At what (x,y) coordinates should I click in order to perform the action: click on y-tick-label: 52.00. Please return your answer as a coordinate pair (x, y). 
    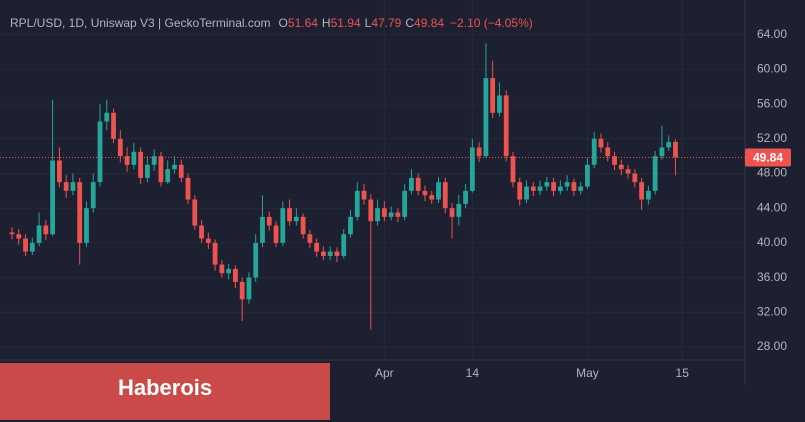
    Looking at the image, I should click on (772, 138).